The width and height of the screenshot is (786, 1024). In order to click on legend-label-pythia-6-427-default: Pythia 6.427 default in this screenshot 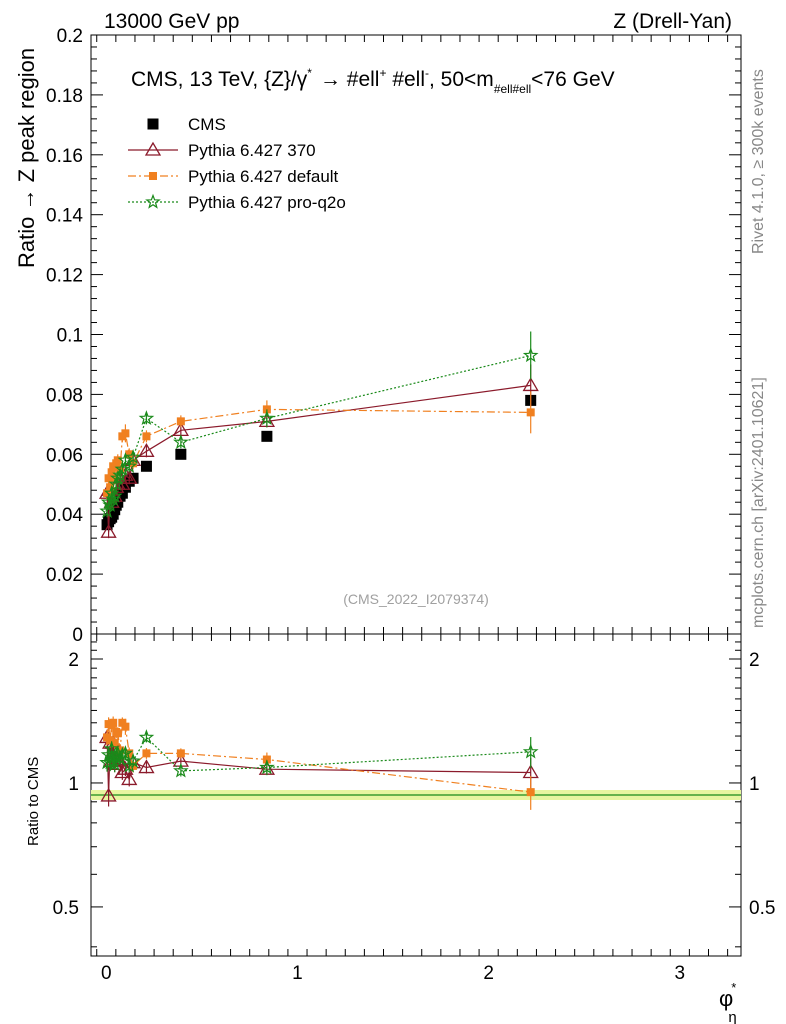, I will do `click(263, 176)`.